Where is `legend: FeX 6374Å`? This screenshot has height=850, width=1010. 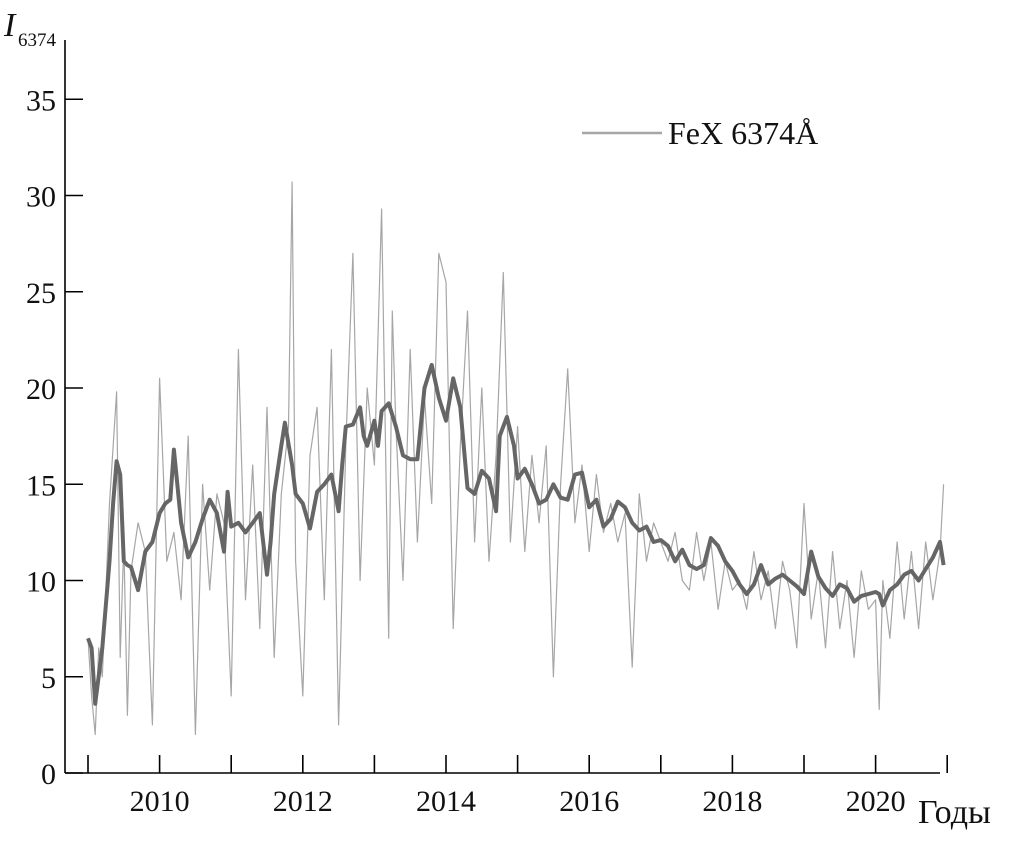
legend: FeX 6374Å is located at coordinates (700, 133).